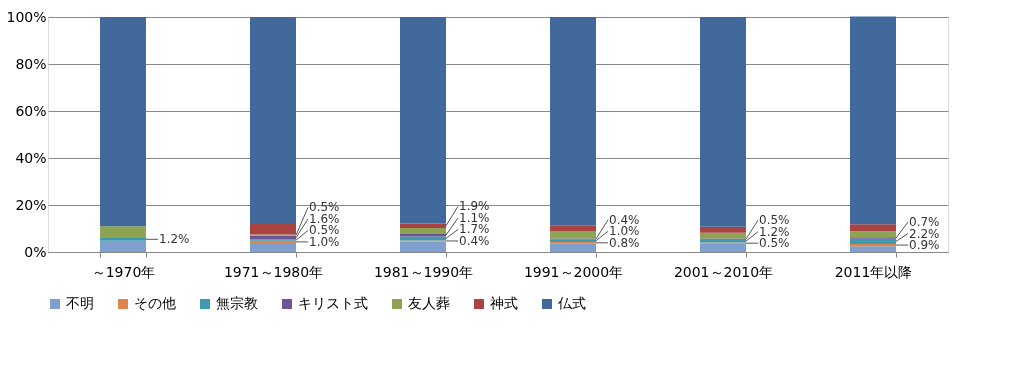  Describe the element at coordinates (429, 303) in the screenshot. I see `legend-label: 友人葬` at that location.